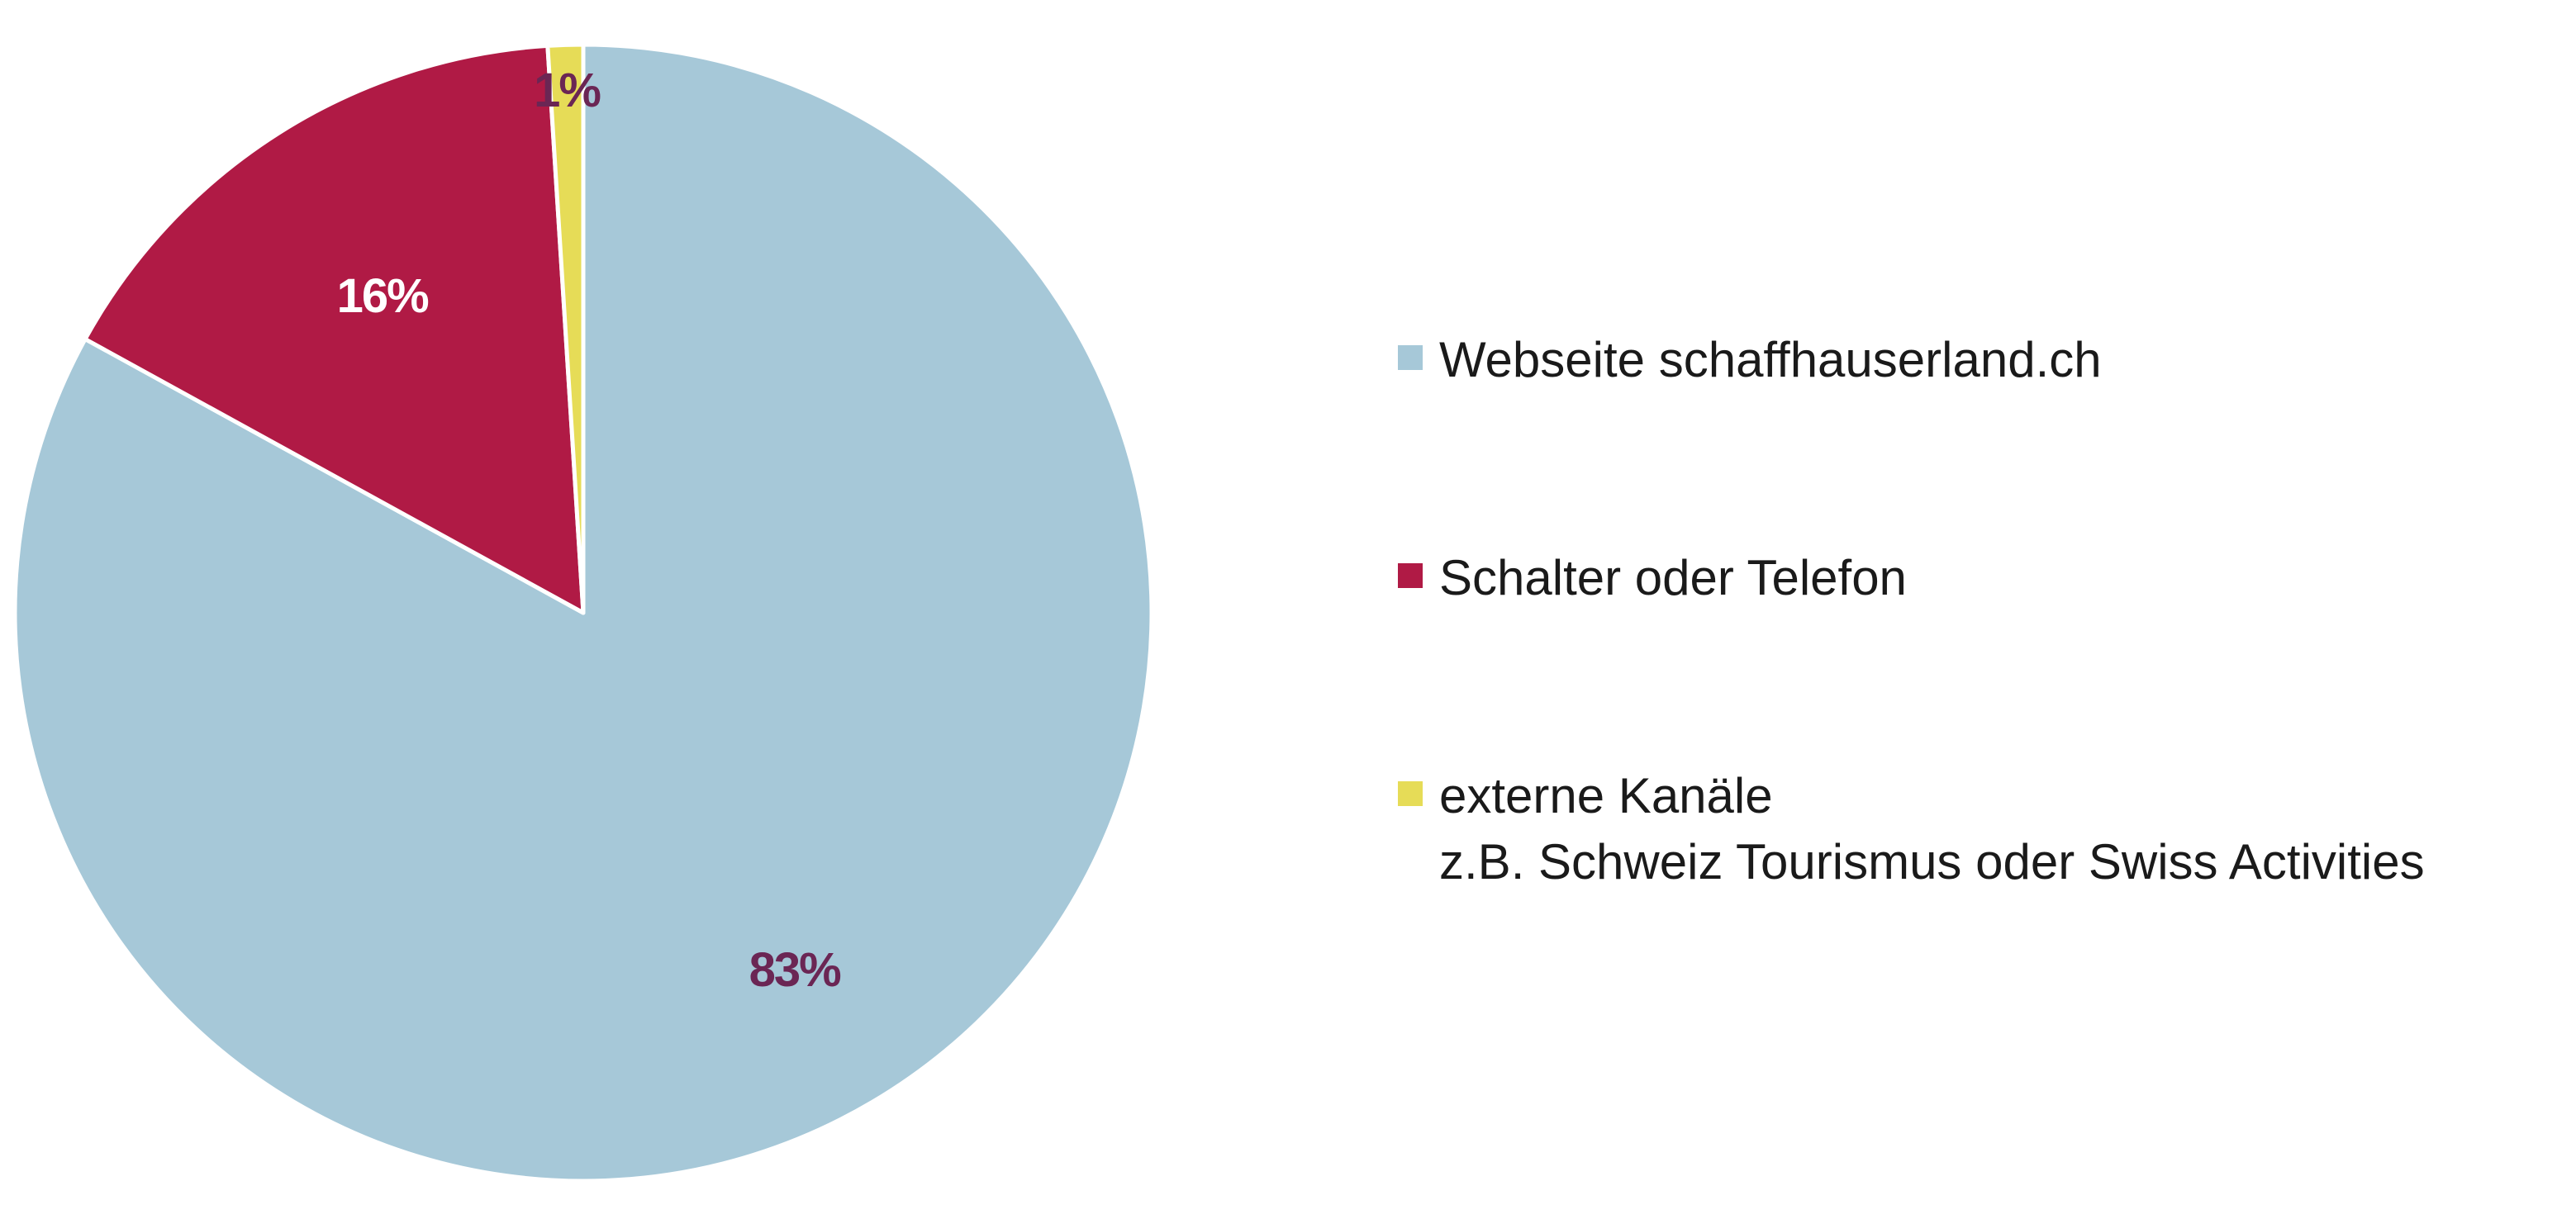 The width and height of the screenshot is (2576, 1219). Describe the element at coordinates (1410, 575) in the screenshot. I see `legend-swatch-schalter` at that location.